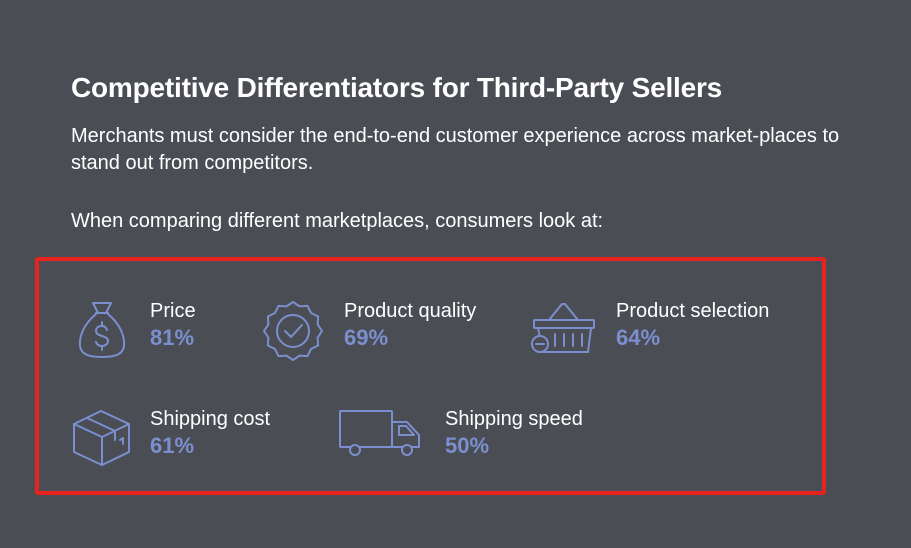 The image size is (911, 548). What do you see at coordinates (102, 438) in the screenshot?
I see `package-box-icon` at bounding box center [102, 438].